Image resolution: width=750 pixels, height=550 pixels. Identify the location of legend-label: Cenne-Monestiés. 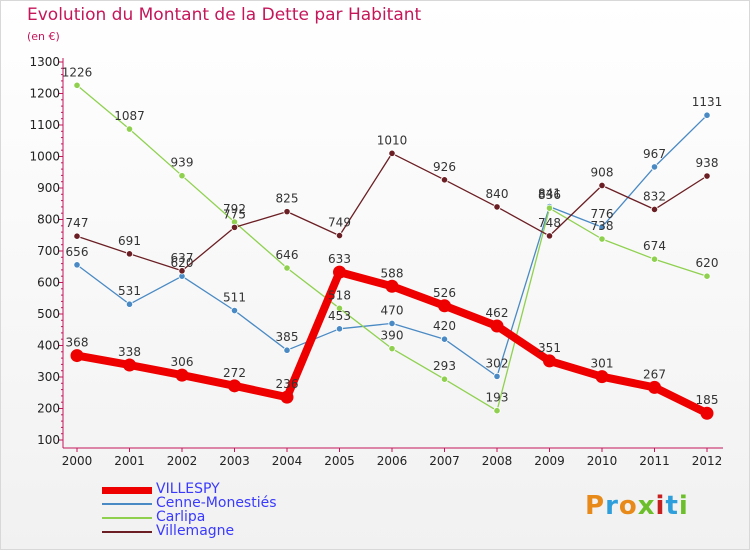
(216, 503).